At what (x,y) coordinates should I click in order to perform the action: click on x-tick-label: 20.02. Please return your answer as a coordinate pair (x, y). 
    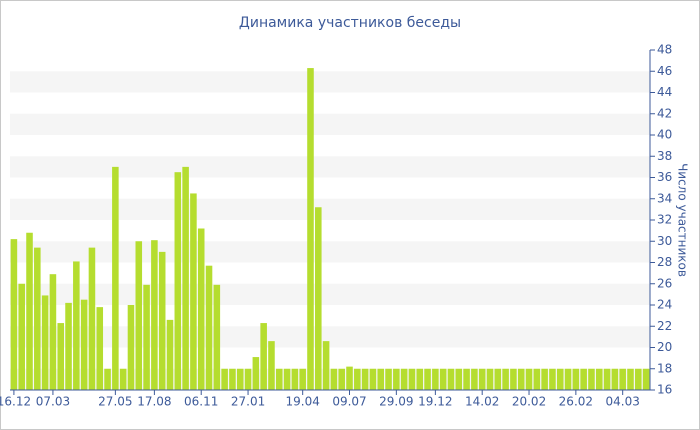
    Looking at the image, I should click on (529, 402).